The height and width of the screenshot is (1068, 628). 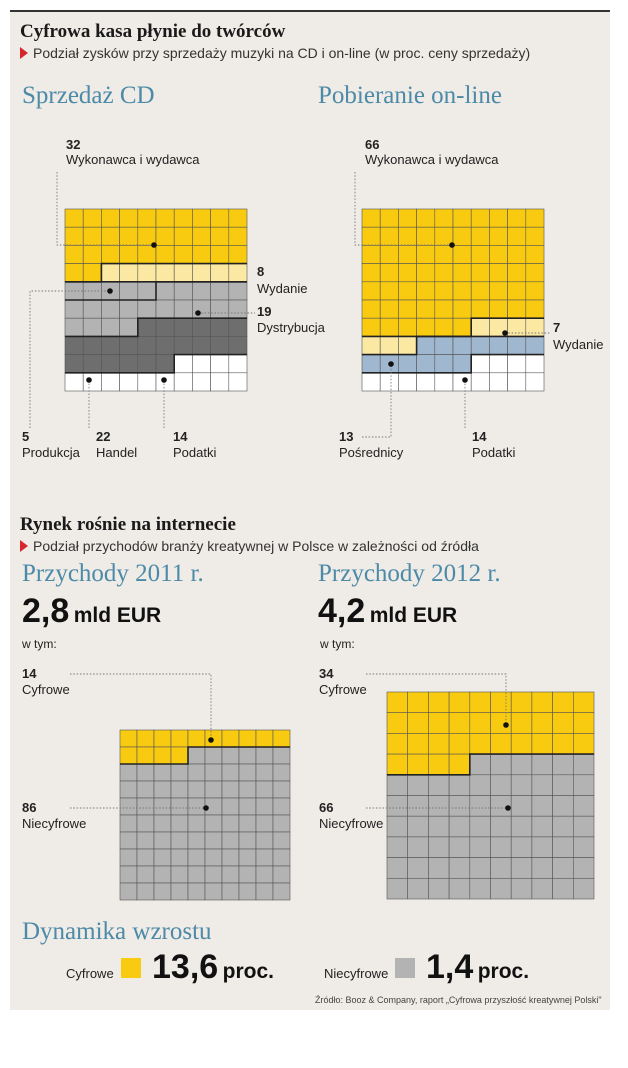 What do you see at coordinates (154, 245) in the screenshot?
I see `cd-artist-dot` at bounding box center [154, 245].